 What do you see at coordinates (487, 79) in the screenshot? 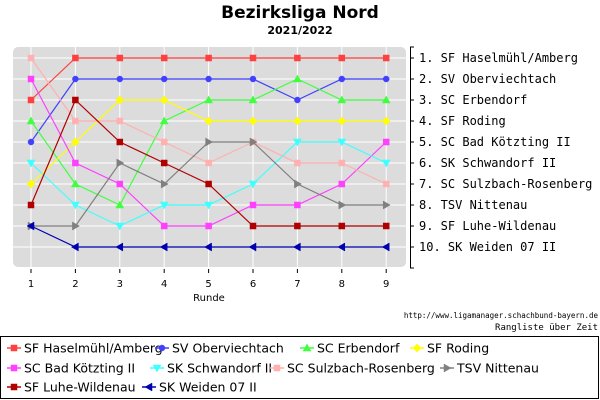
I see `standings-label: 2. SV Oberviechtach` at bounding box center [487, 79].